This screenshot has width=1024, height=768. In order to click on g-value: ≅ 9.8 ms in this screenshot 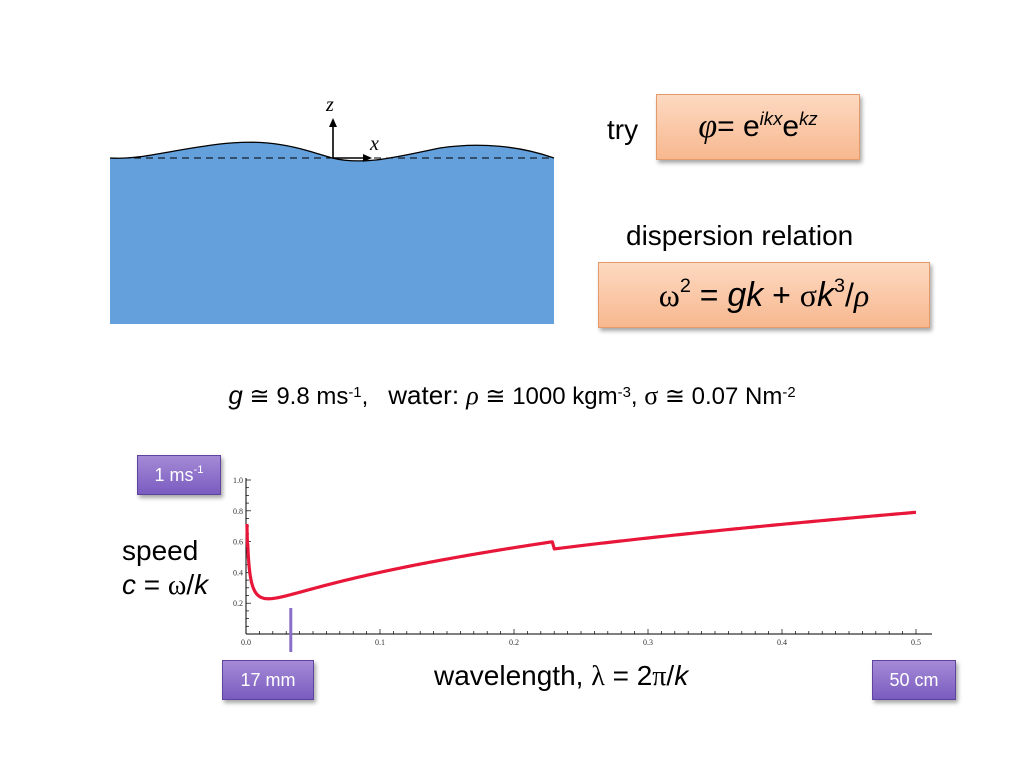, I will do `click(295, 396)`.